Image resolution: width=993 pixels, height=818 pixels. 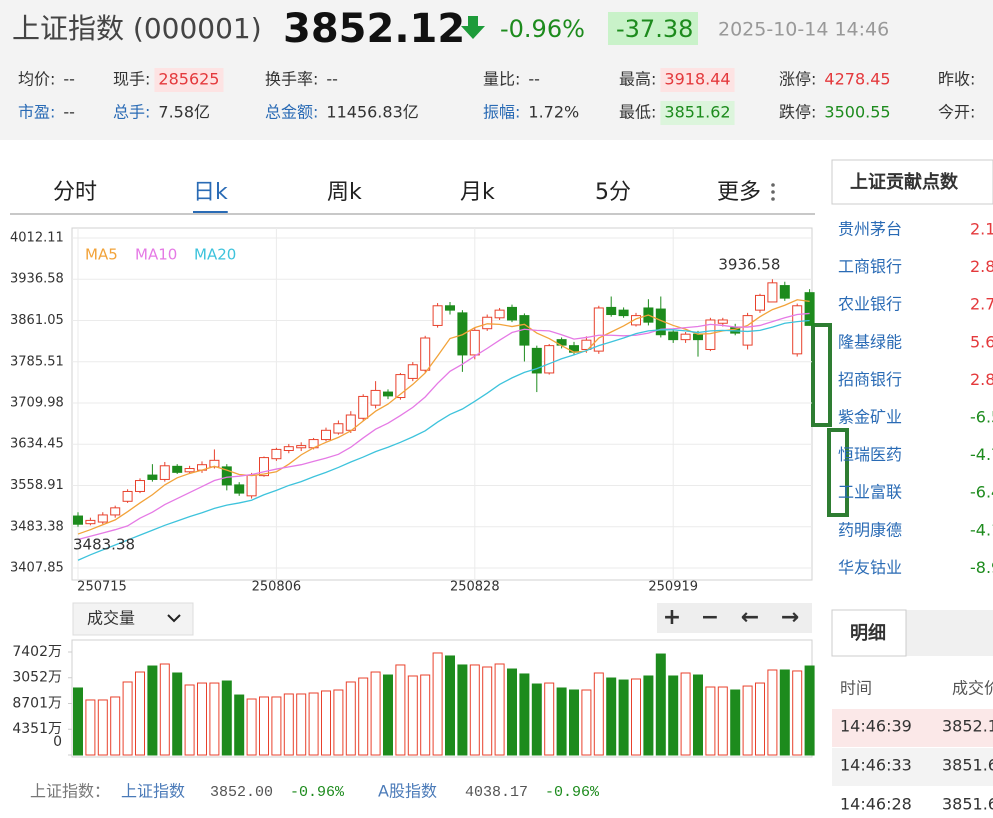 I want to click on stat-label: 换手率:, so click(x=291, y=79).